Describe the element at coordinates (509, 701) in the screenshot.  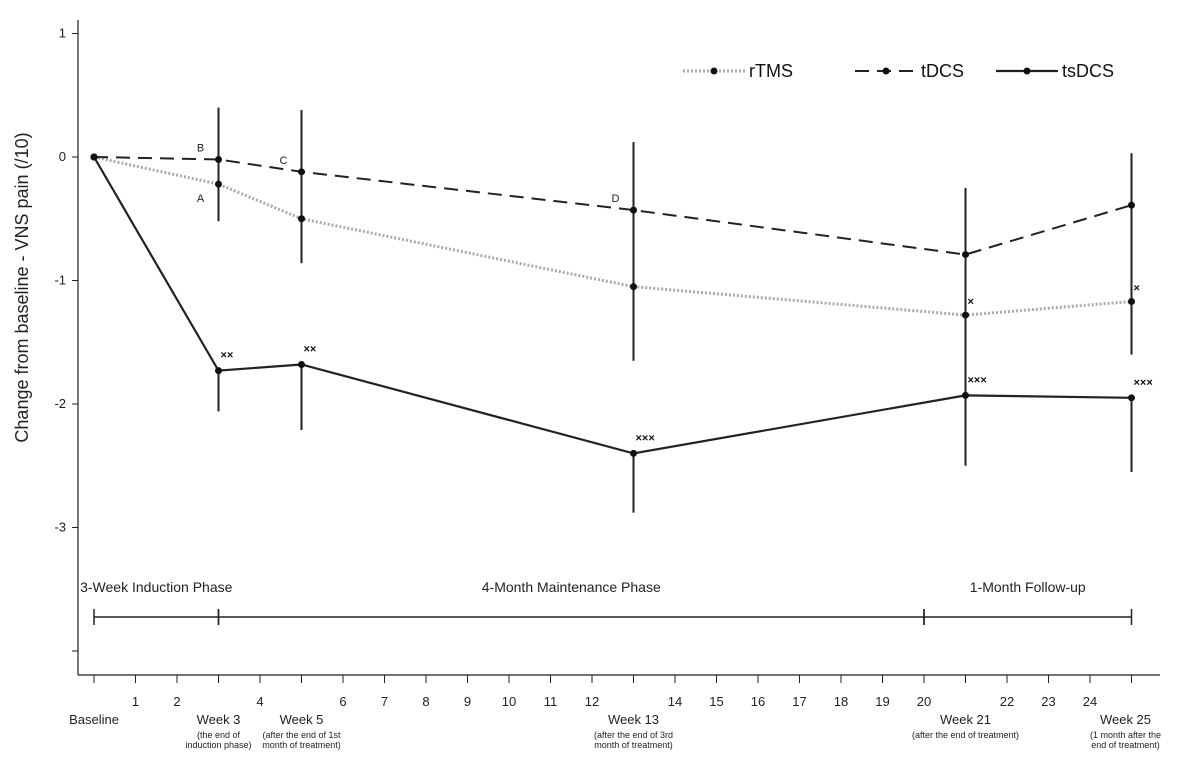
I see `x-tick-label: 10` at that location.